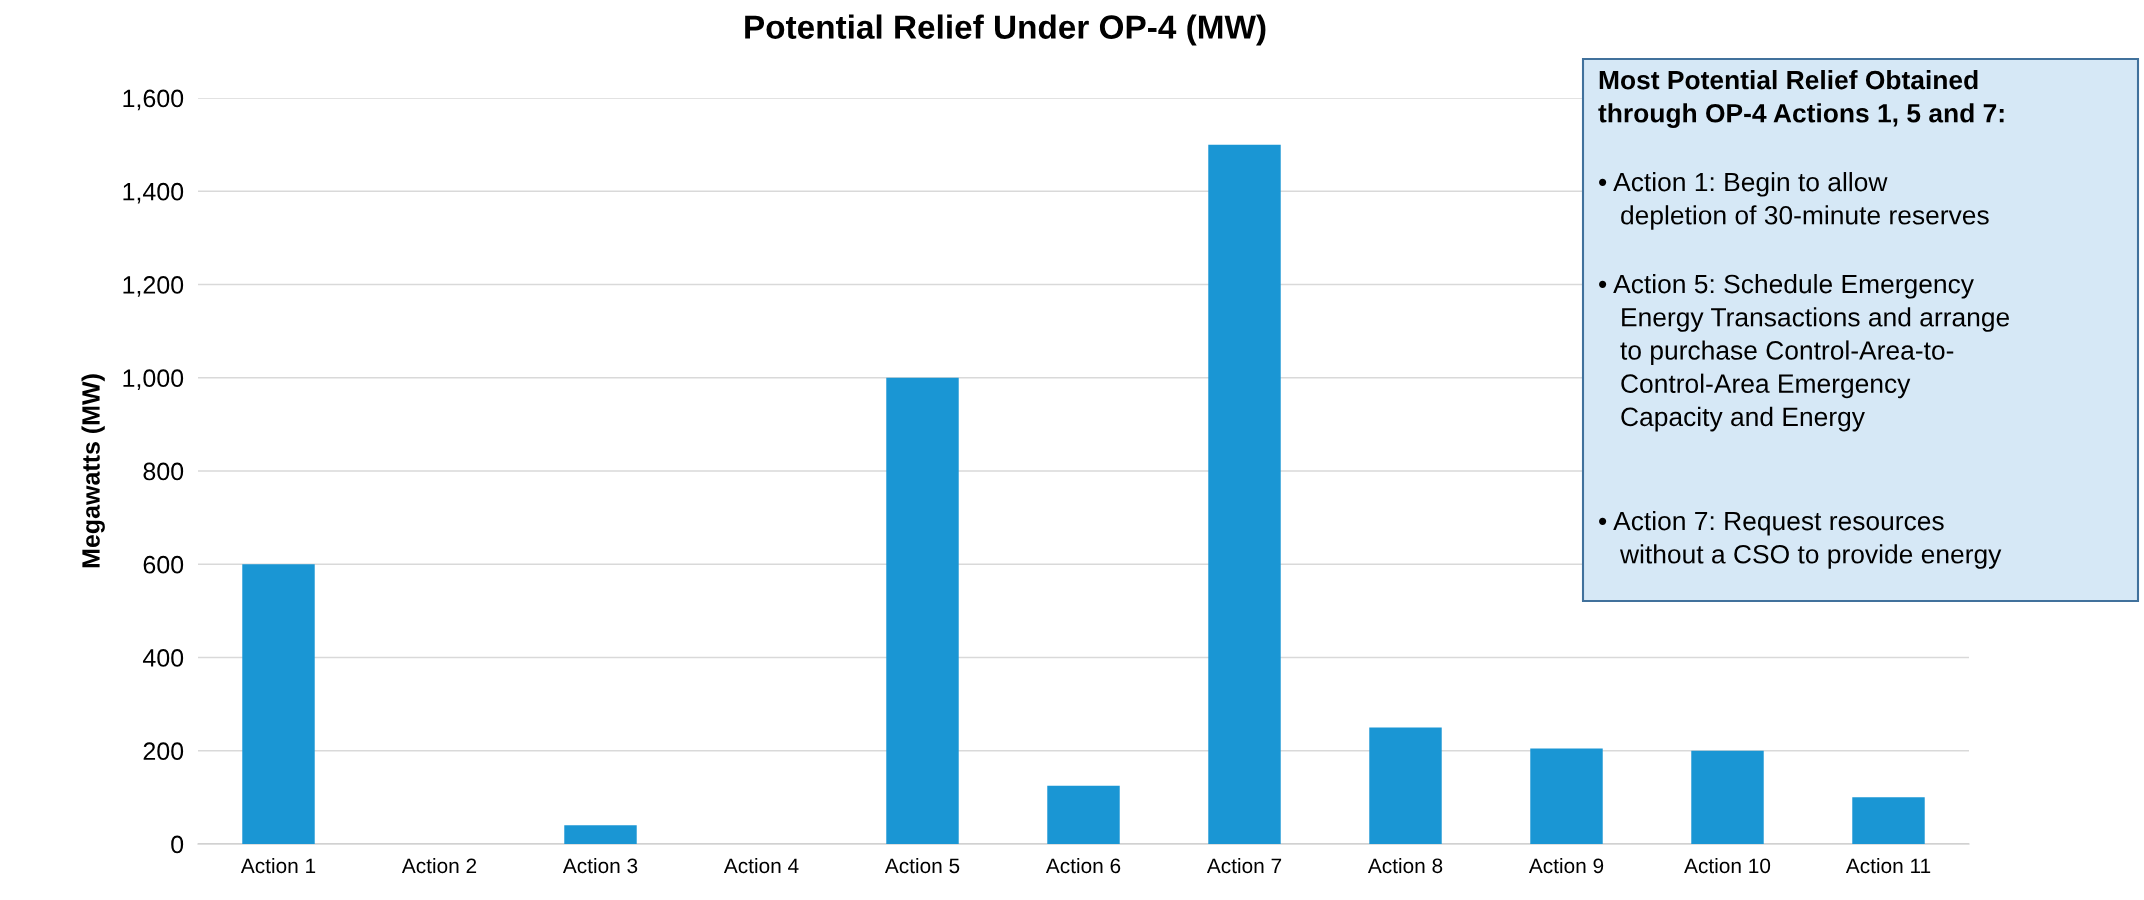  What do you see at coordinates (163, 751) in the screenshot?
I see `y-tick-label: 200` at bounding box center [163, 751].